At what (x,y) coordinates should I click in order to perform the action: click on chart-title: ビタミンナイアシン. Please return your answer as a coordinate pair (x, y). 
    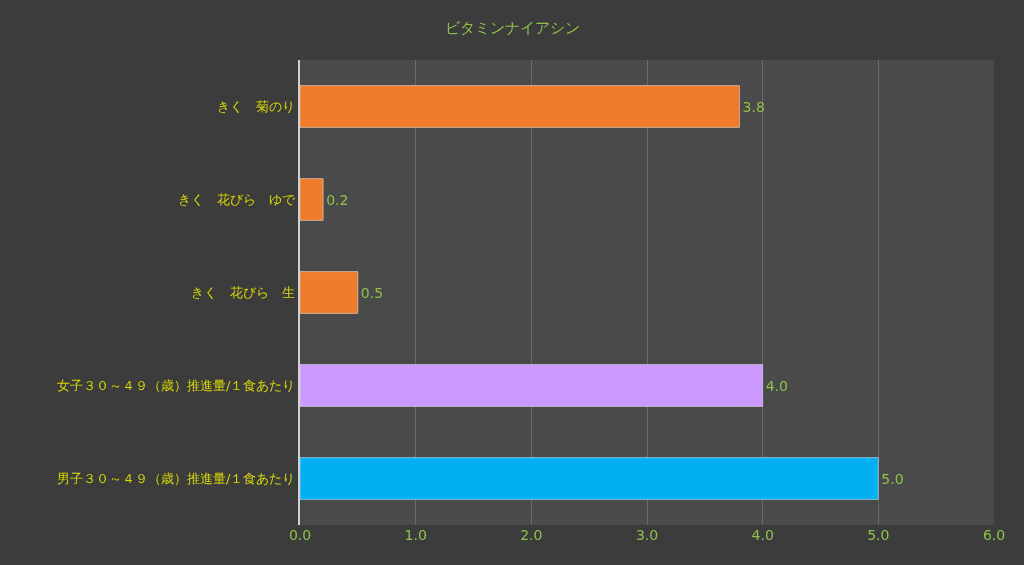
    Looking at the image, I should click on (512, 28).